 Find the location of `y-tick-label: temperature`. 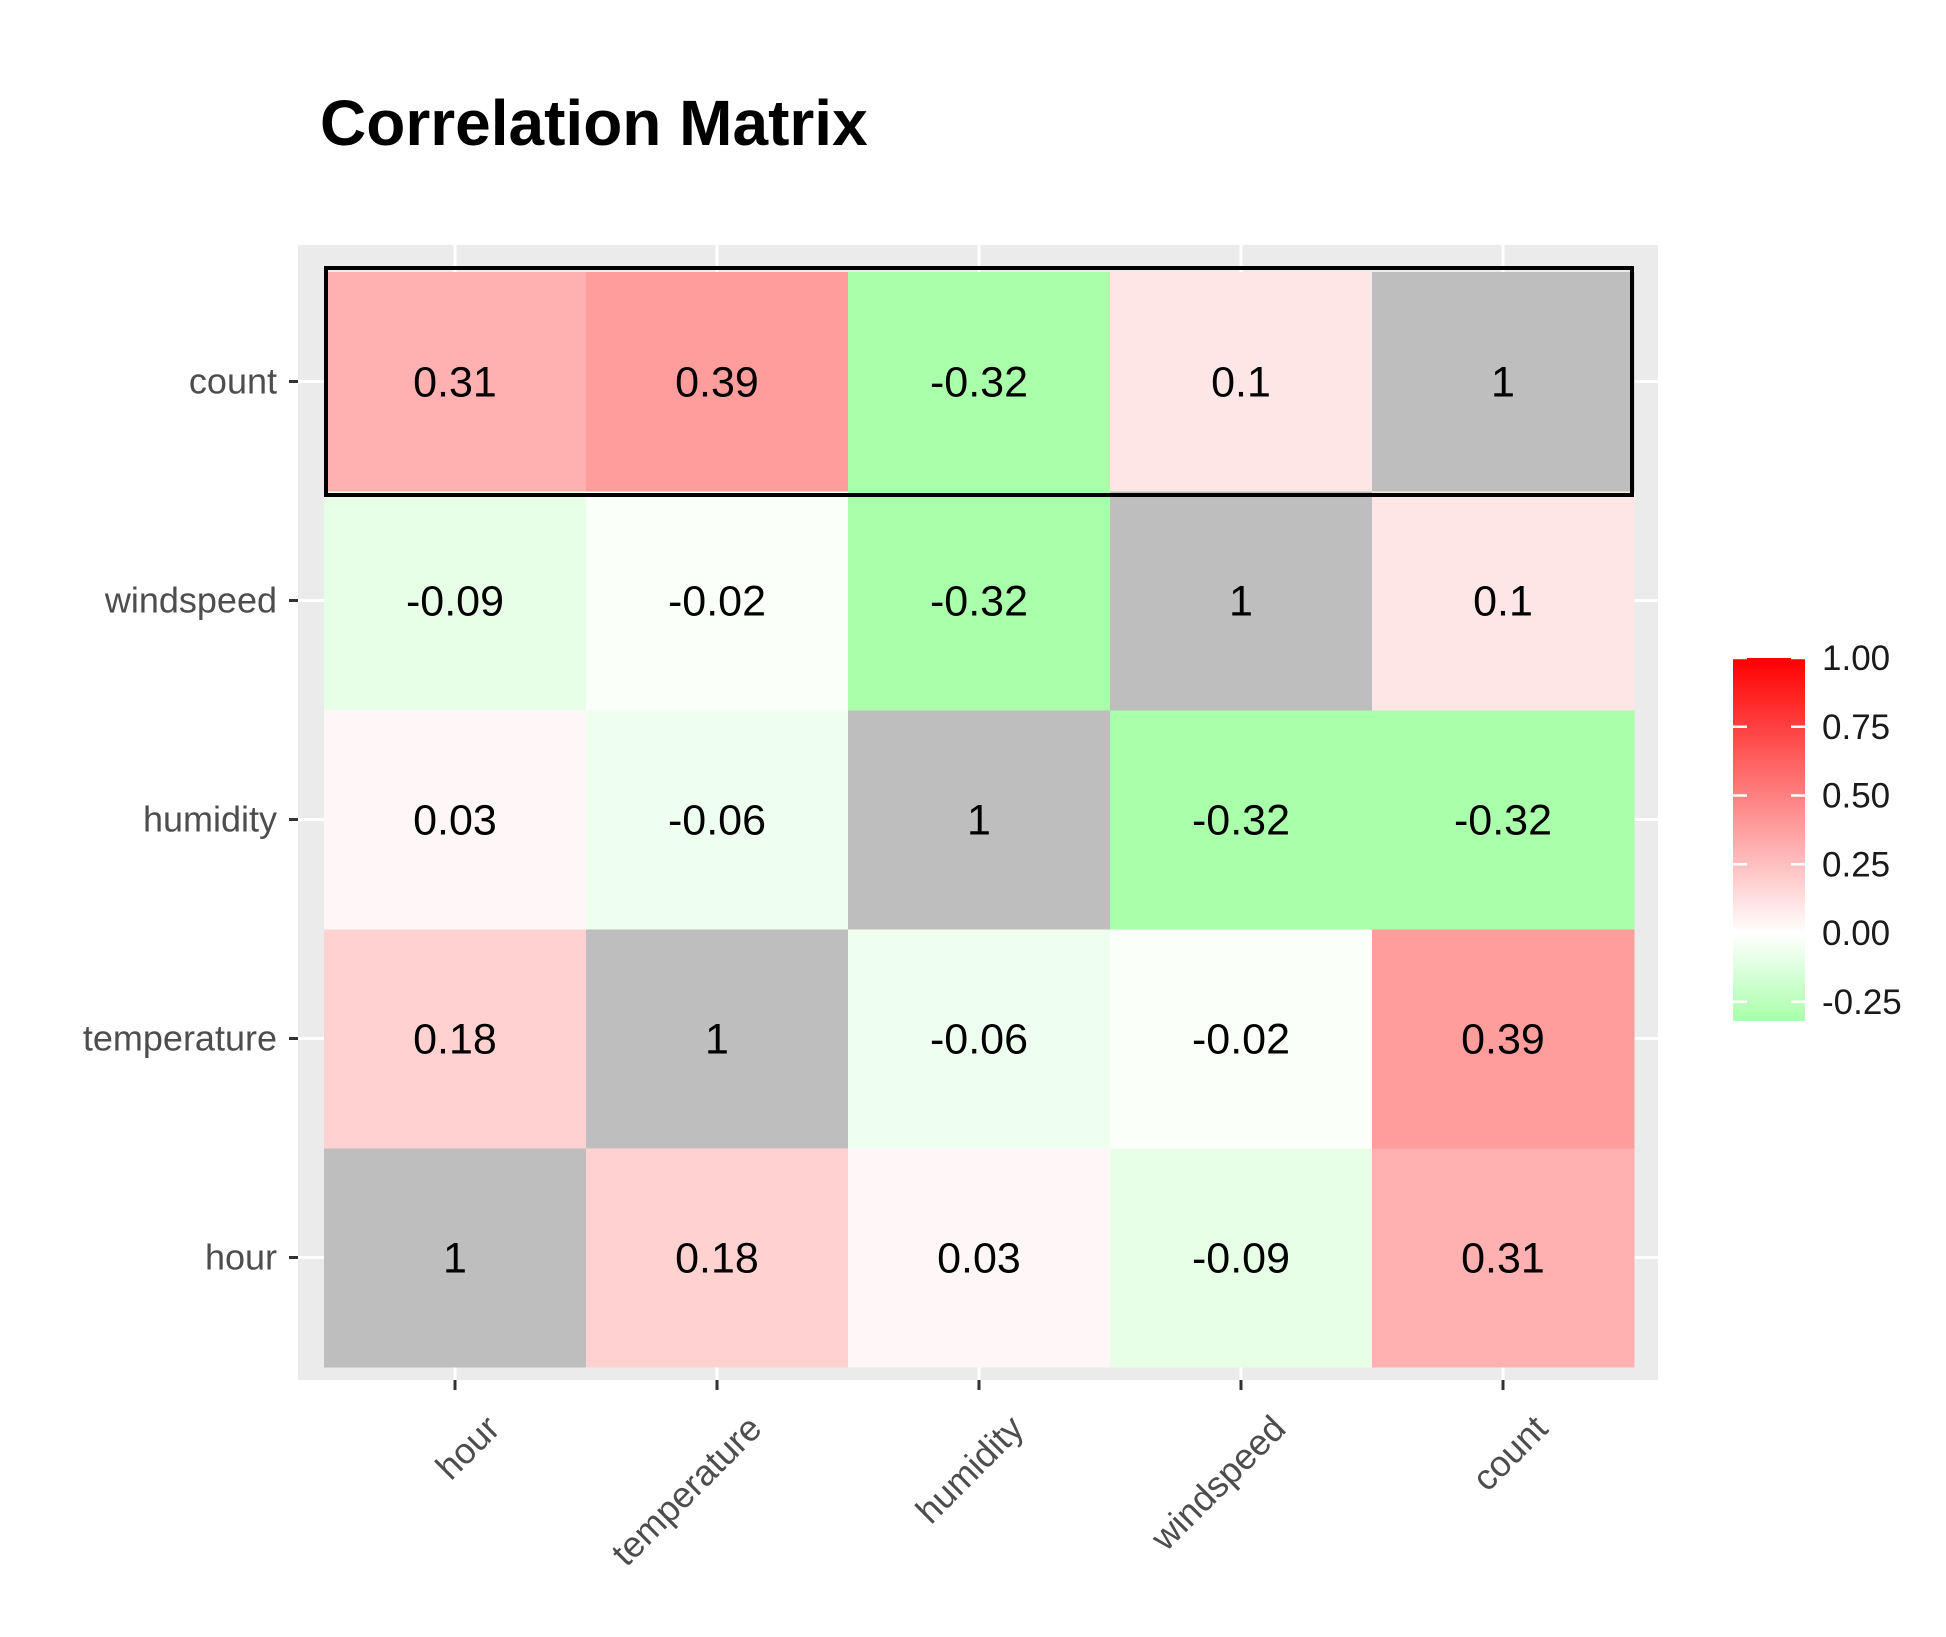

y-tick-label: temperature is located at coordinates (180, 1038).